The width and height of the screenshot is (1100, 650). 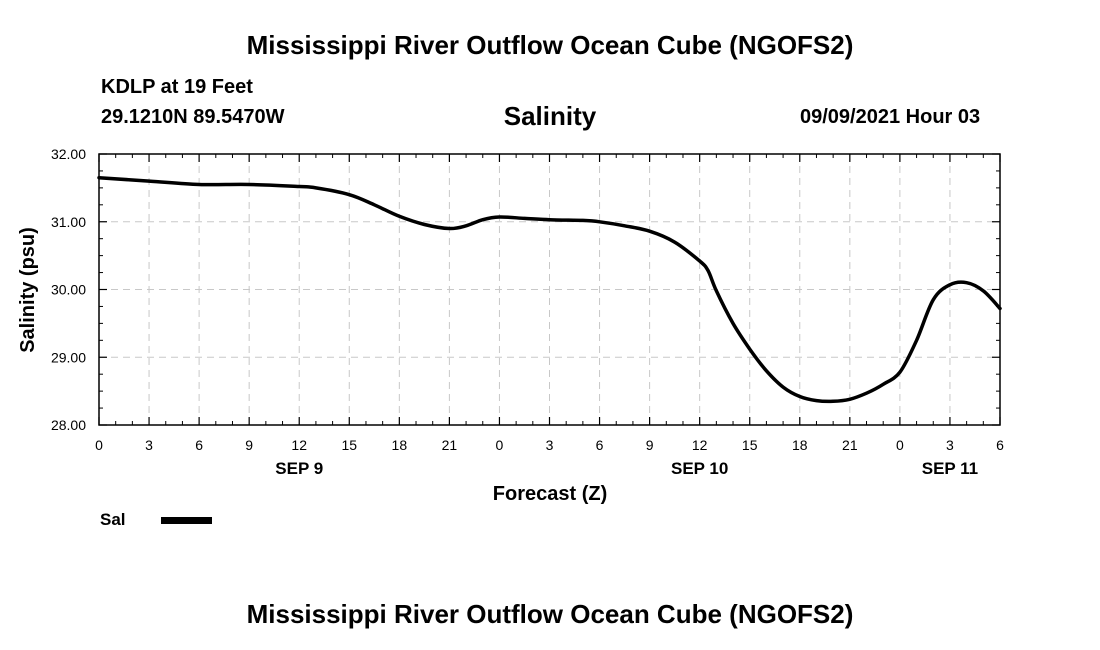 I want to click on y-tick-label: 28.00, so click(x=68, y=425).